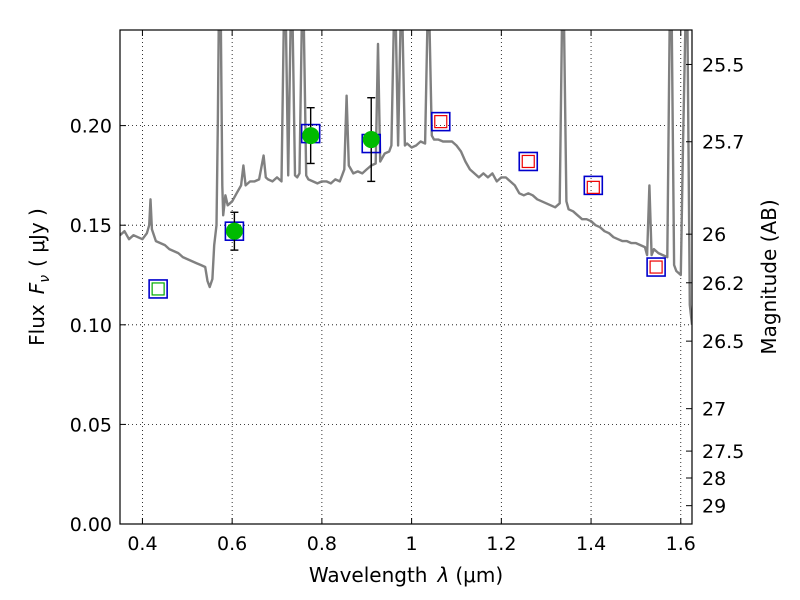 The width and height of the screenshot is (800, 600). Describe the element at coordinates (723, 143) in the screenshot. I see `y2-tick-label: 25.7` at that location.